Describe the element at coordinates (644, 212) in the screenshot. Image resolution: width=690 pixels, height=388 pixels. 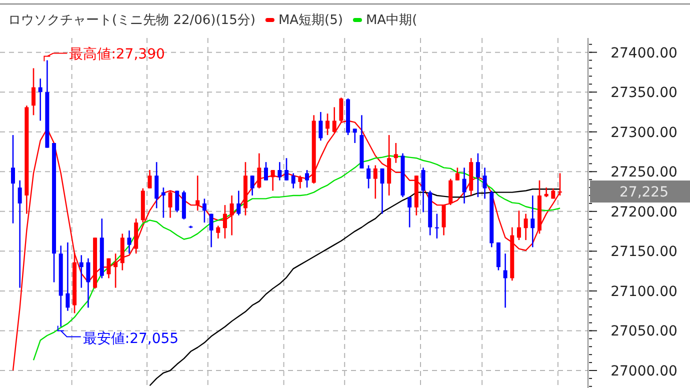
I see `y-tick-label: 27200.00` at that location.